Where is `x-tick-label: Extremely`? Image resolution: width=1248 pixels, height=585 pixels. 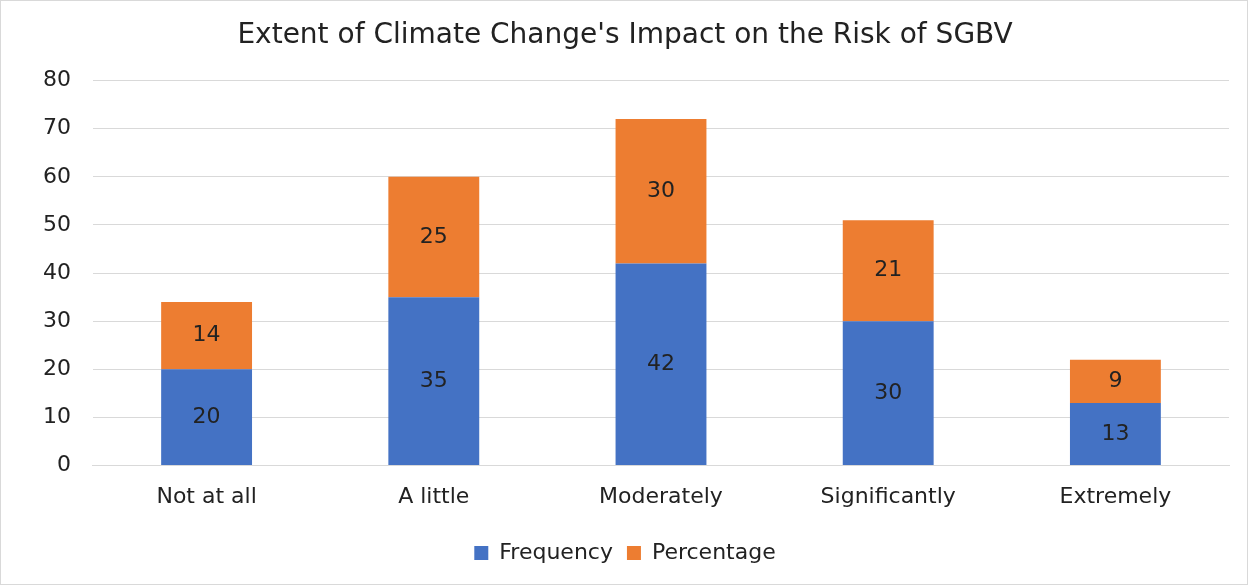 x-tick-label: Extremely is located at coordinates (1115, 495).